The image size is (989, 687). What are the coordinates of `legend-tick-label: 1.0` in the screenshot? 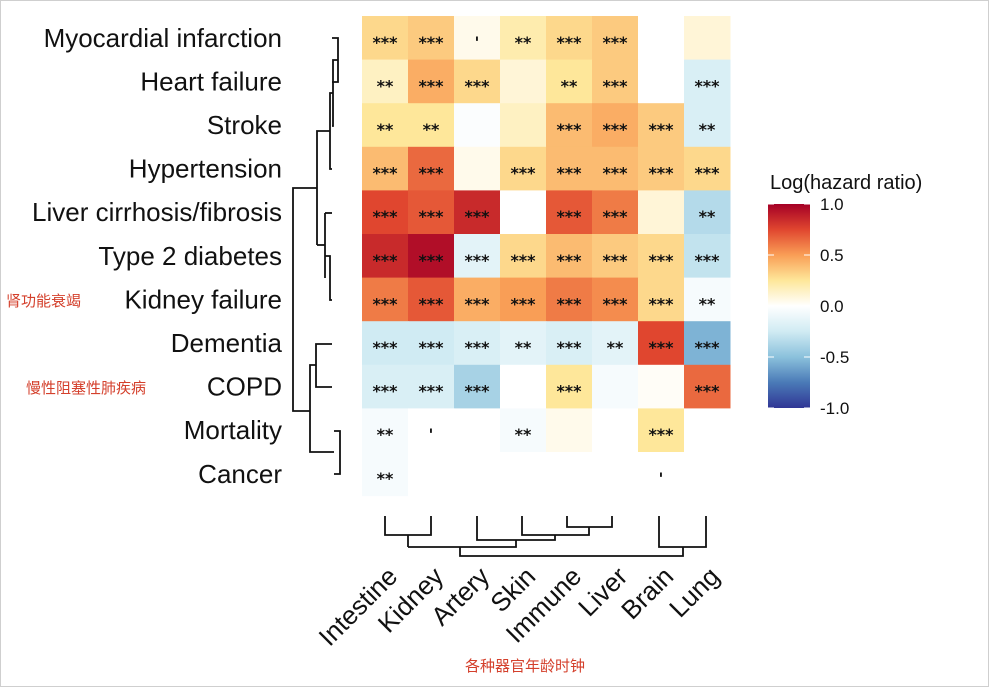 It's located at (832, 204).